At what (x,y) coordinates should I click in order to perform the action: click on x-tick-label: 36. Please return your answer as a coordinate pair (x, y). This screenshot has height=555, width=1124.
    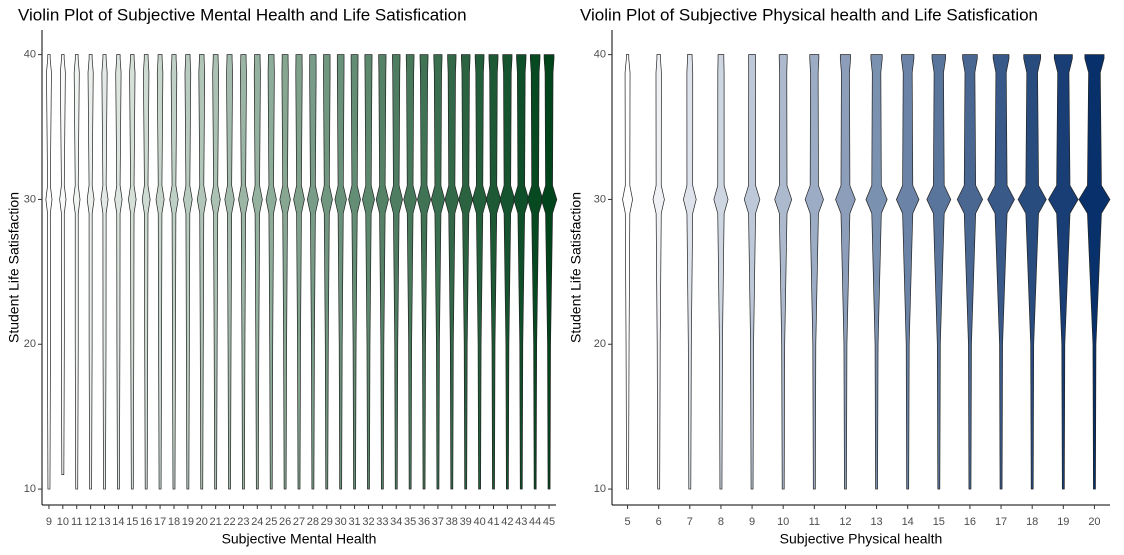
    Looking at the image, I should click on (424, 522).